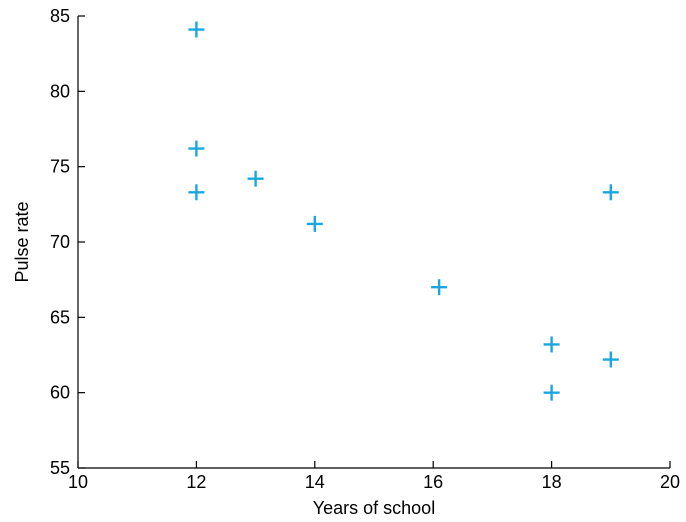  I want to click on x-tick-label: 10, so click(78, 482).